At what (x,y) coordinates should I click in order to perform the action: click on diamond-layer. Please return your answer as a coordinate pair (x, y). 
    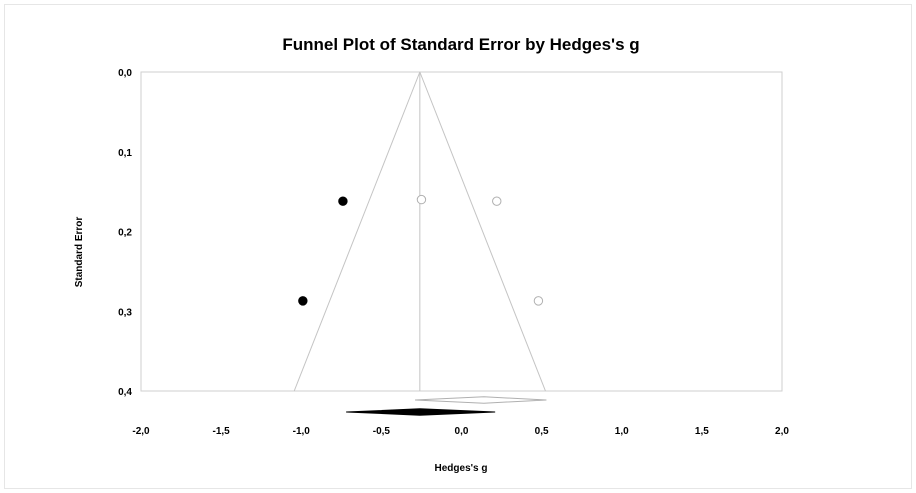
    Looking at the image, I should click on (446, 406).